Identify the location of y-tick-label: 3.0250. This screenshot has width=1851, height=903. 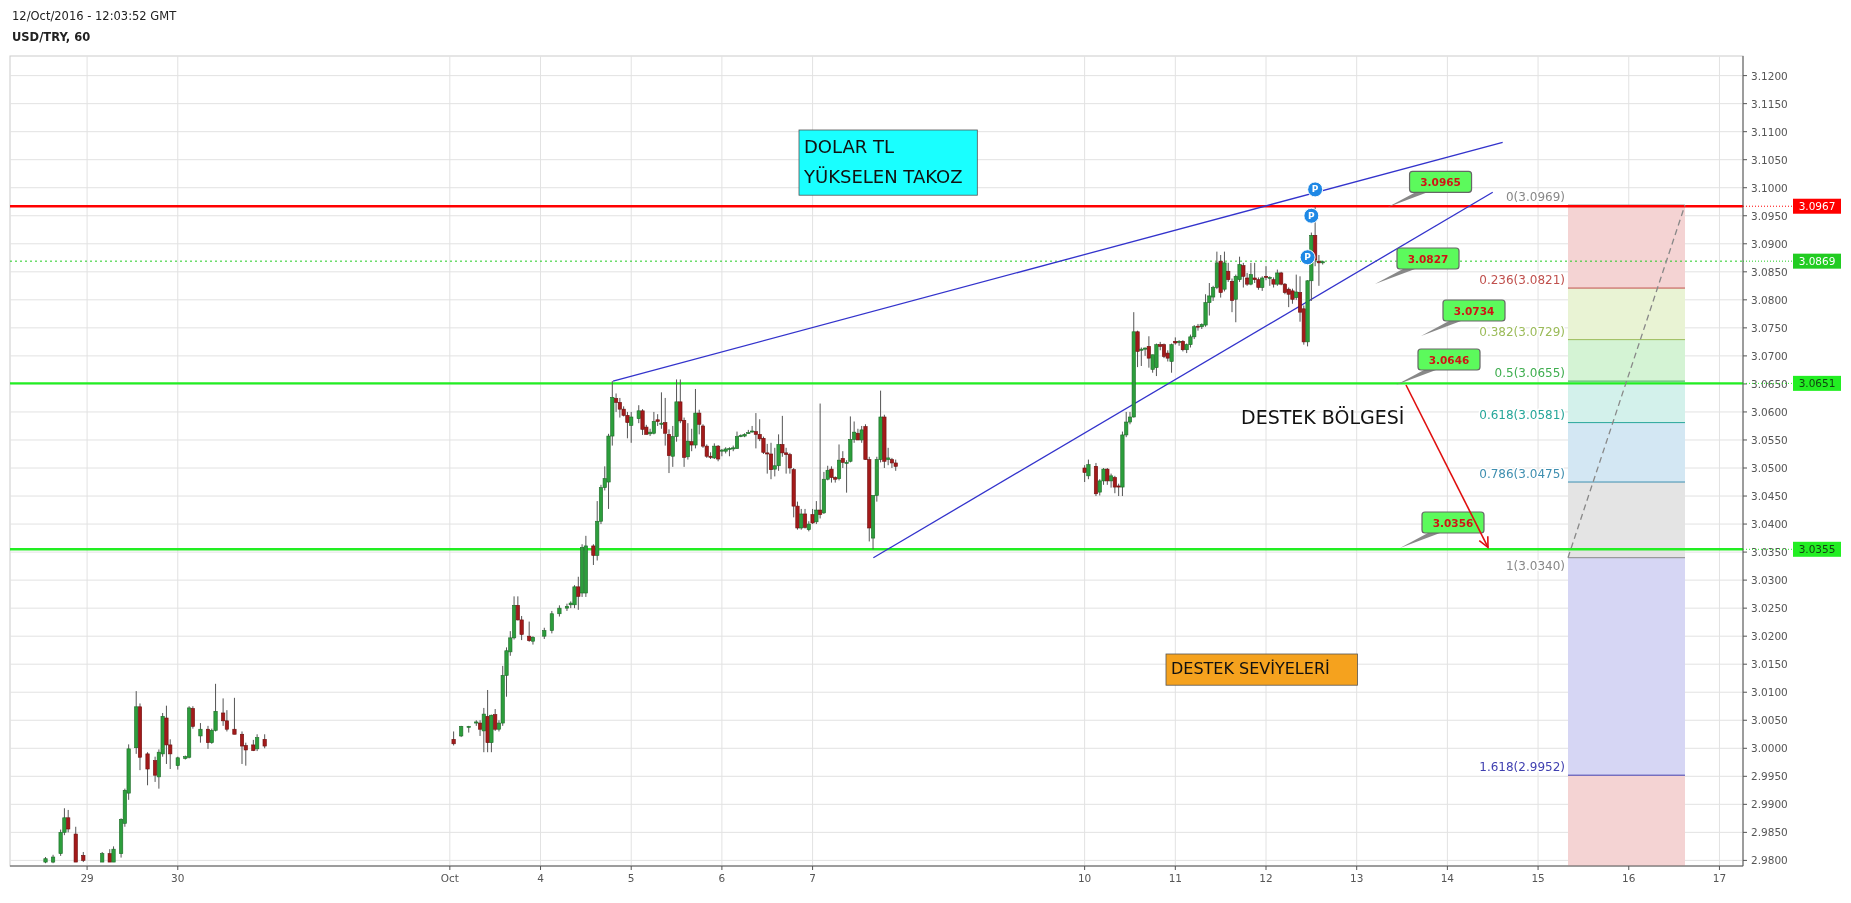
(1769, 608).